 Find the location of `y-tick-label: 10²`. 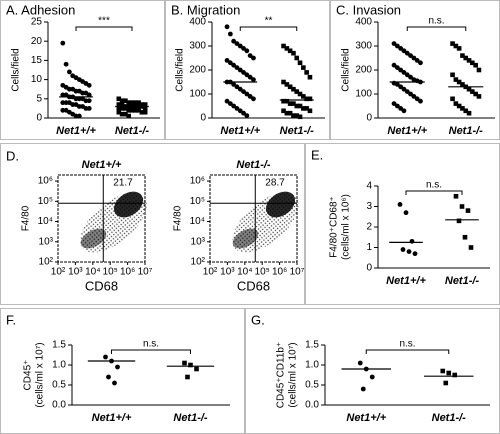

y-tick-label: 10² is located at coordinates (198, 262).